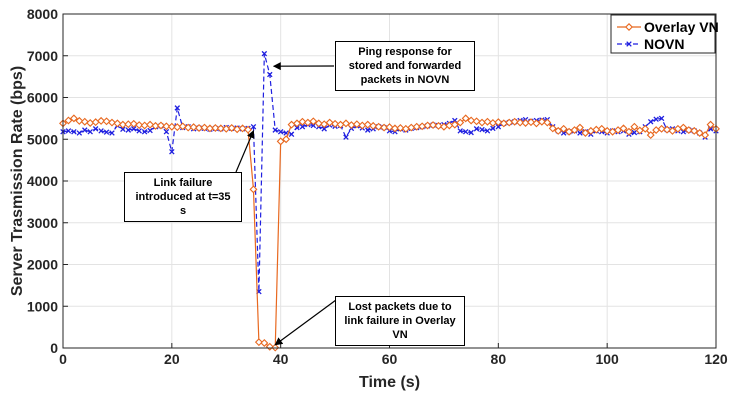 The image size is (730, 393). What do you see at coordinates (42, 14) in the screenshot?
I see `y-tick-label: 8000` at bounding box center [42, 14].